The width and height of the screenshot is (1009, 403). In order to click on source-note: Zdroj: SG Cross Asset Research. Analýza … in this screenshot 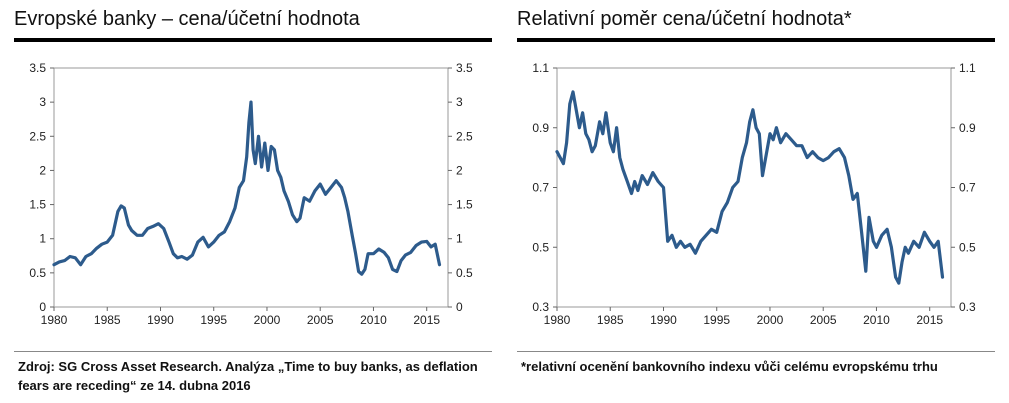, I will do `click(248, 376)`.